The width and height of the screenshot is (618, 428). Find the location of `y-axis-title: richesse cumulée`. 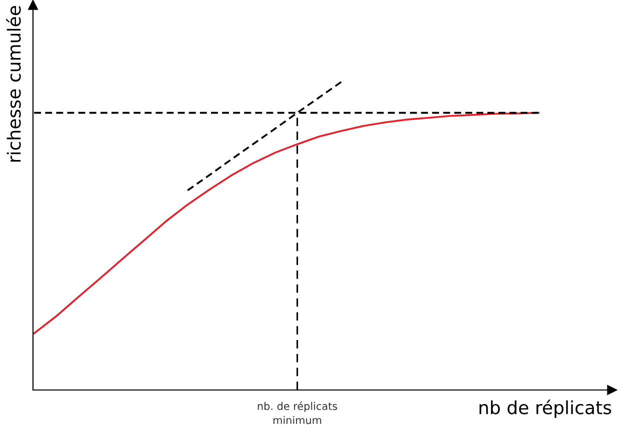

y-axis-title: richesse cumulée is located at coordinates (13, 84).